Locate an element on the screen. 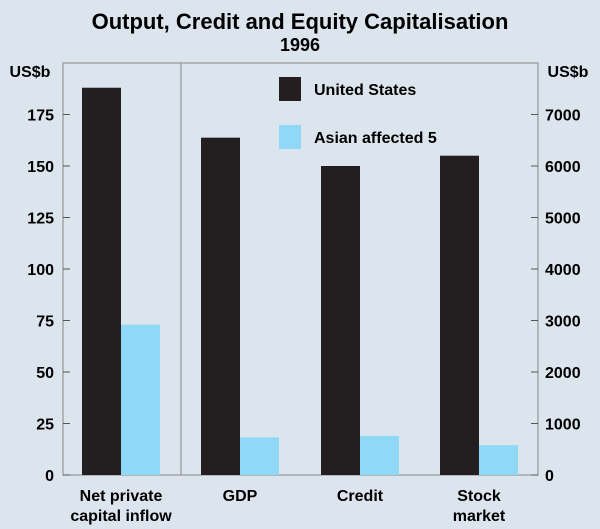  right-tick-label: 0 is located at coordinates (549, 476).